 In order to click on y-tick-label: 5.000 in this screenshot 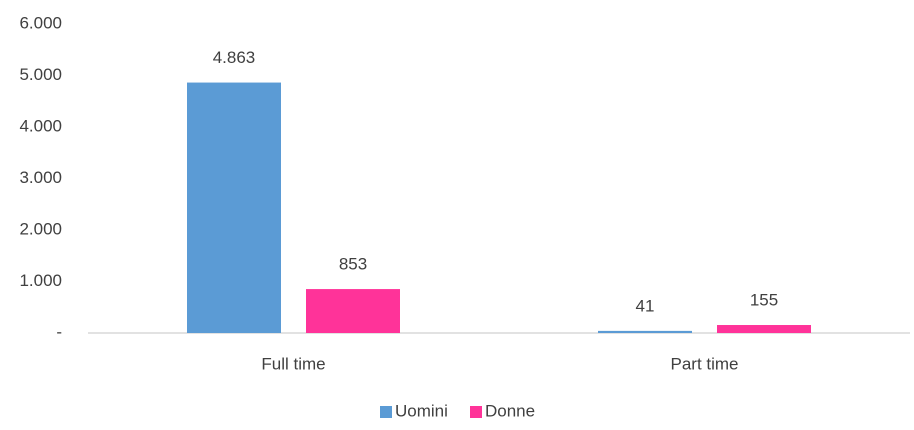, I will do `click(40, 74)`.